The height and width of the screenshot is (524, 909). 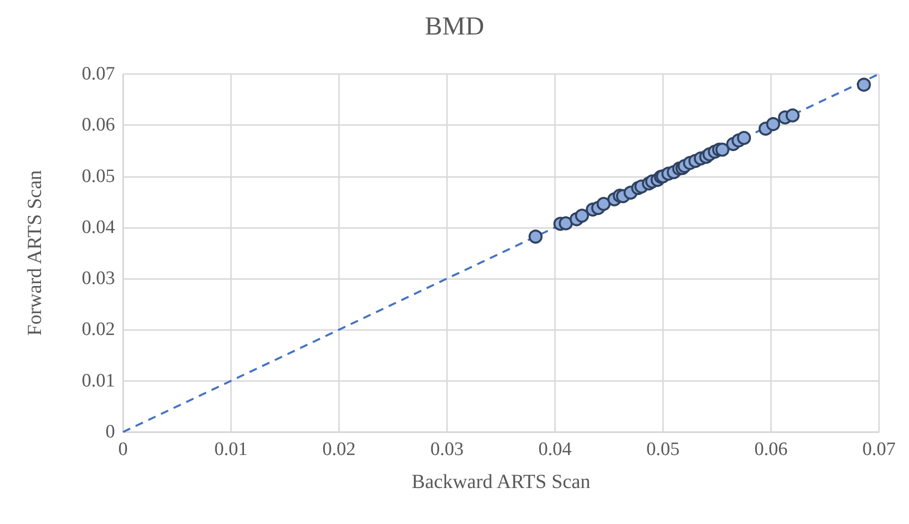 What do you see at coordinates (447, 449) in the screenshot?
I see `x-tick-label: 0.03` at bounding box center [447, 449].